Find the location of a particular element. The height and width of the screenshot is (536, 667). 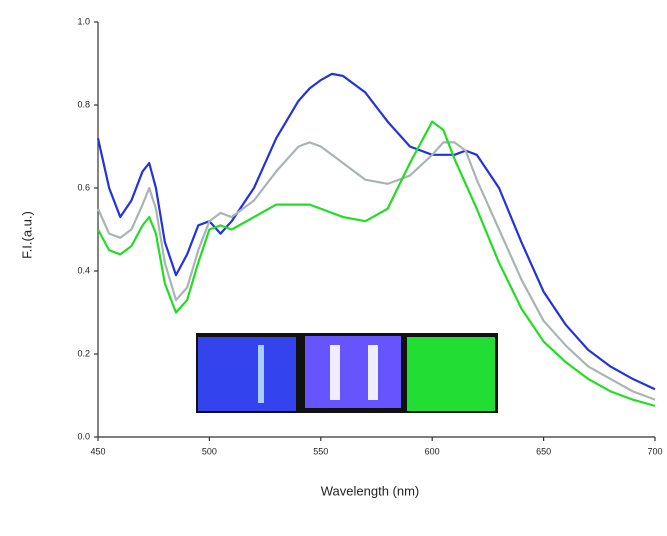

x-tick-label: 500 is located at coordinates (209, 451).